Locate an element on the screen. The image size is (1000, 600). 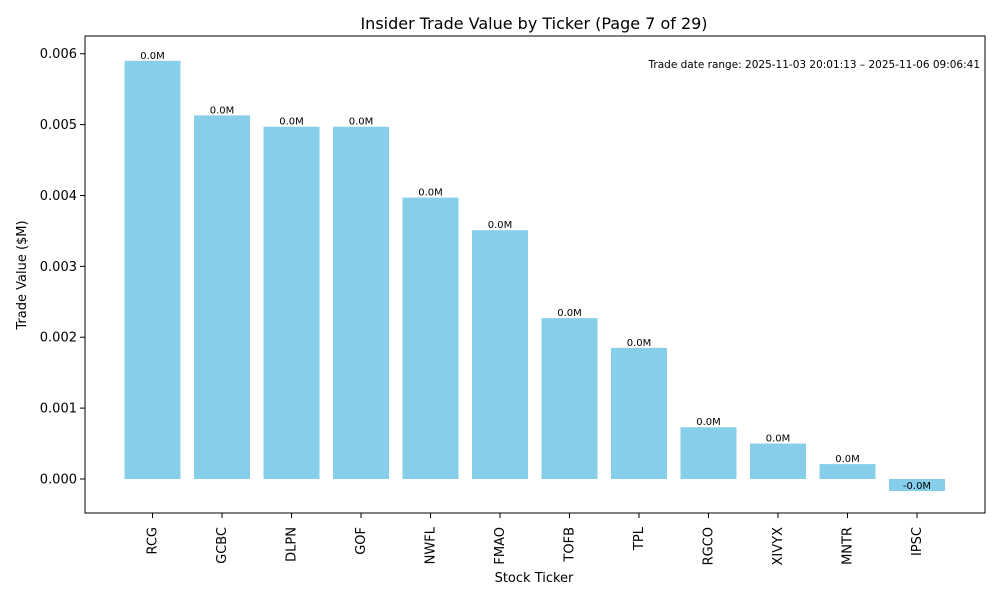
x-tick-label: DLPN is located at coordinates (292, 544).